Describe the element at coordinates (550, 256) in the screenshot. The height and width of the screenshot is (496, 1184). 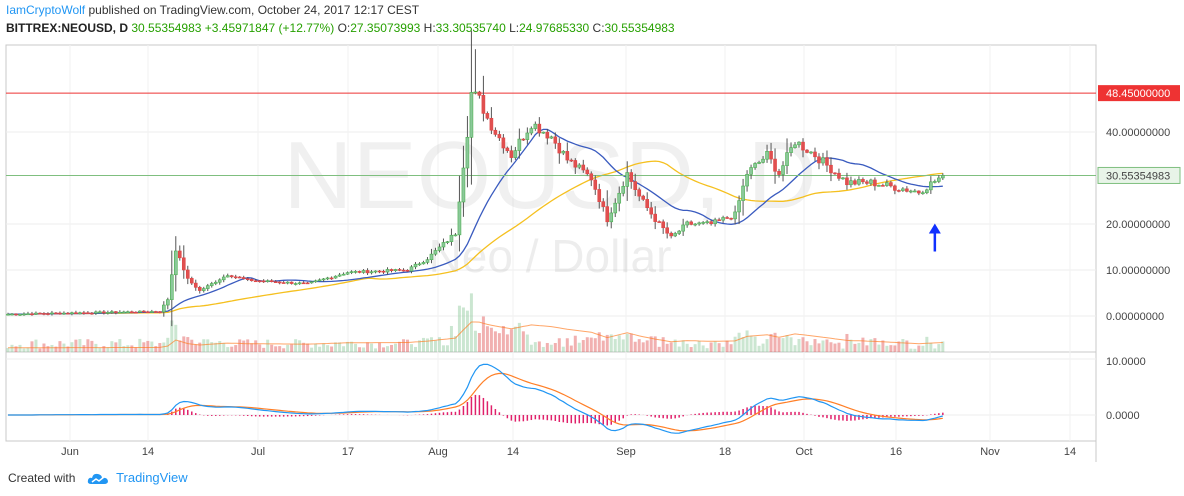
I see `watermark-name: Neo / Dollar` at that location.